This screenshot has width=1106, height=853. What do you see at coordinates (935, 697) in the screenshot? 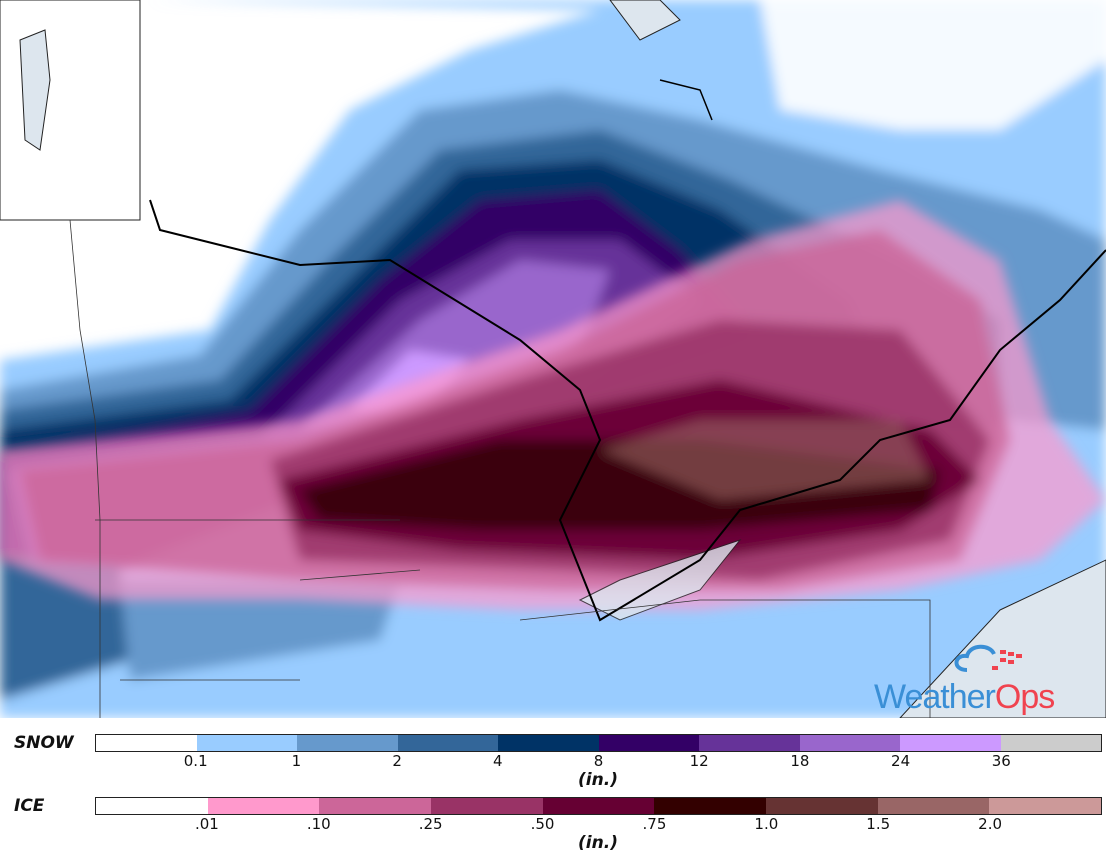
I see `logo-weather-text: Weather` at bounding box center [935, 697].